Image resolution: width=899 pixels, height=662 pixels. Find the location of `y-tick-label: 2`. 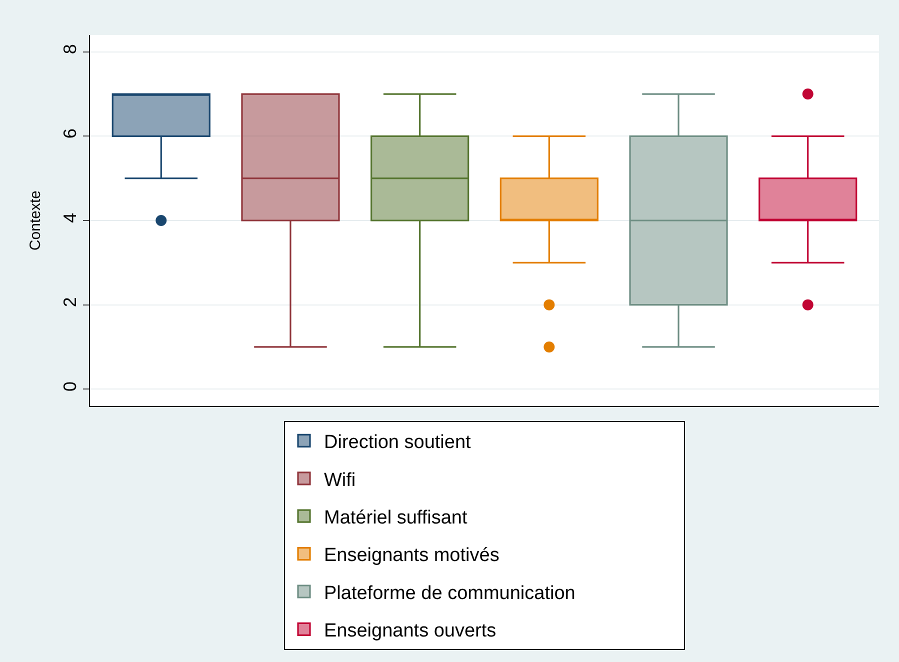

y-tick-label: 2 is located at coordinates (70, 302).